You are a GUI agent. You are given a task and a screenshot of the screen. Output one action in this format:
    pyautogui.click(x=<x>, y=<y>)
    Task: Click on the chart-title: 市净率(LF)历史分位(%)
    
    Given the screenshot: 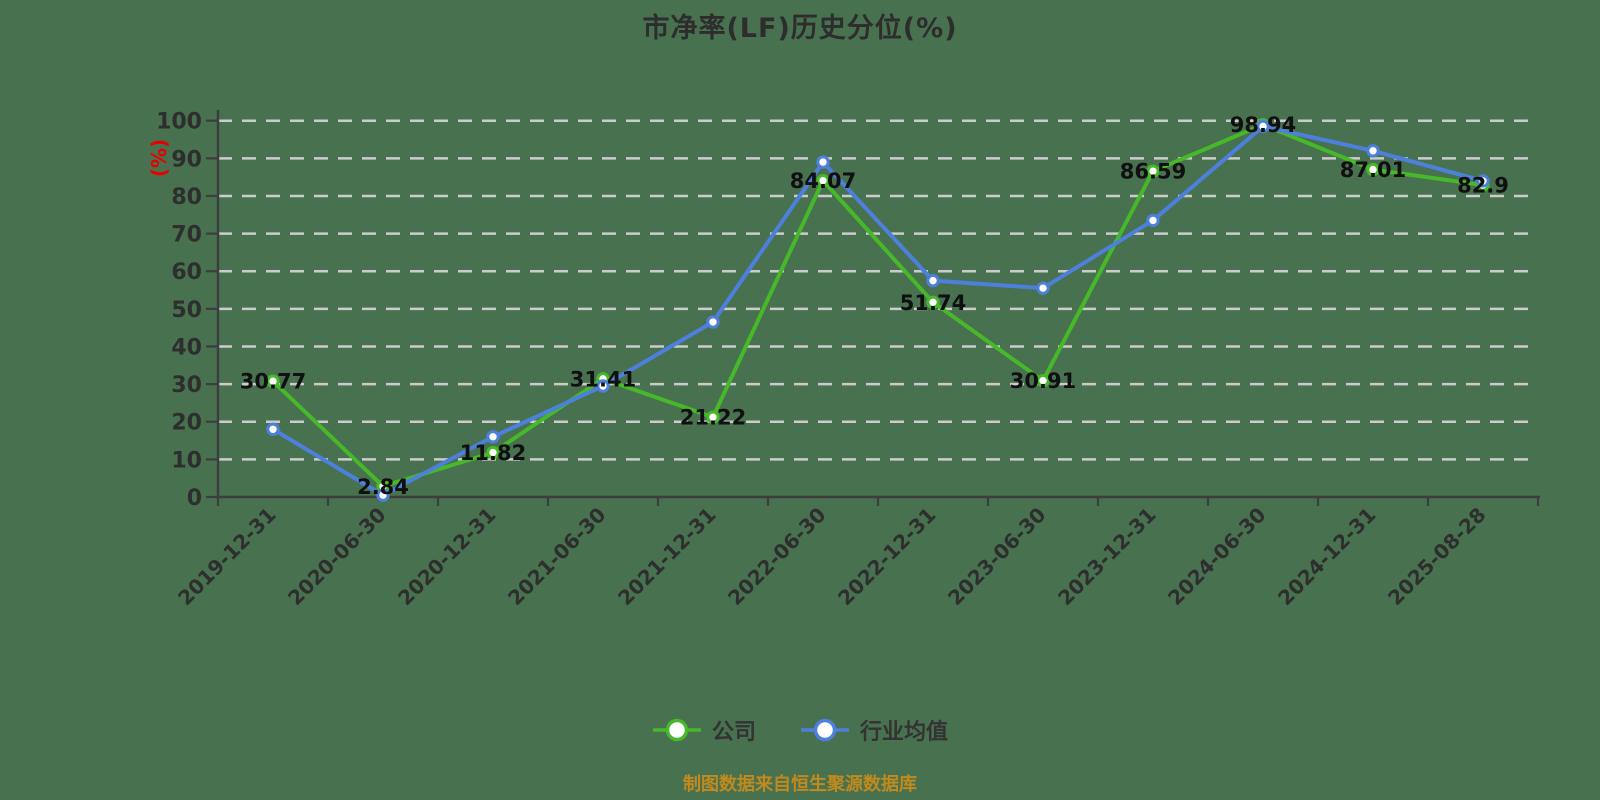 What is the action you would take?
    pyautogui.click(x=800, y=28)
    